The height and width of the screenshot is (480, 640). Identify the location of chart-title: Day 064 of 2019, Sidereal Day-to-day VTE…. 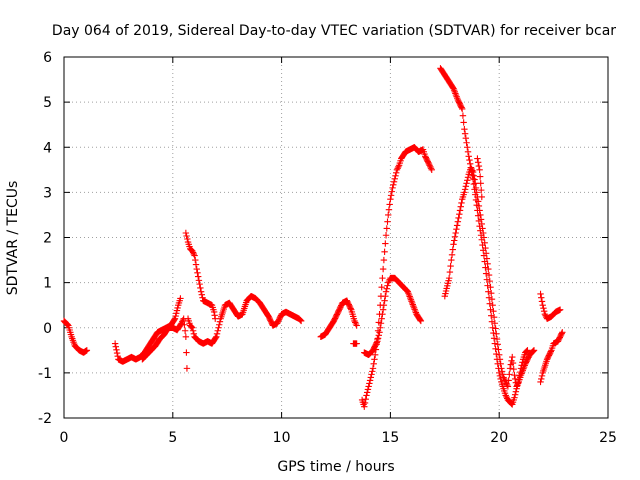
(334, 31).